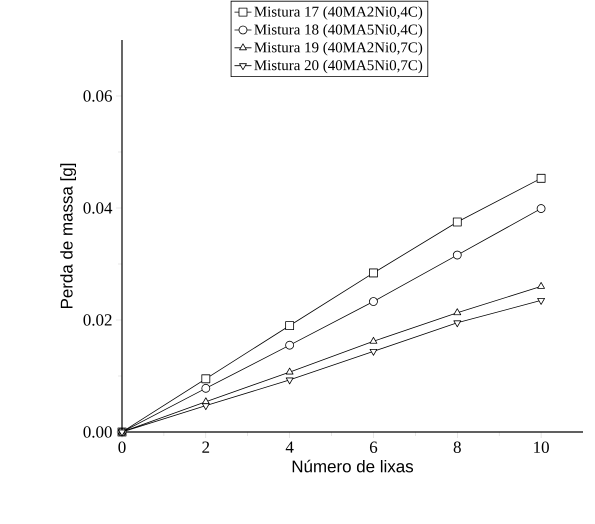 The width and height of the screenshot is (595, 524). What do you see at coordinates (68, 236) in the screenshot?
I see `y-axis-title: Perda de massa [g]` at bounding box center [68, 236].